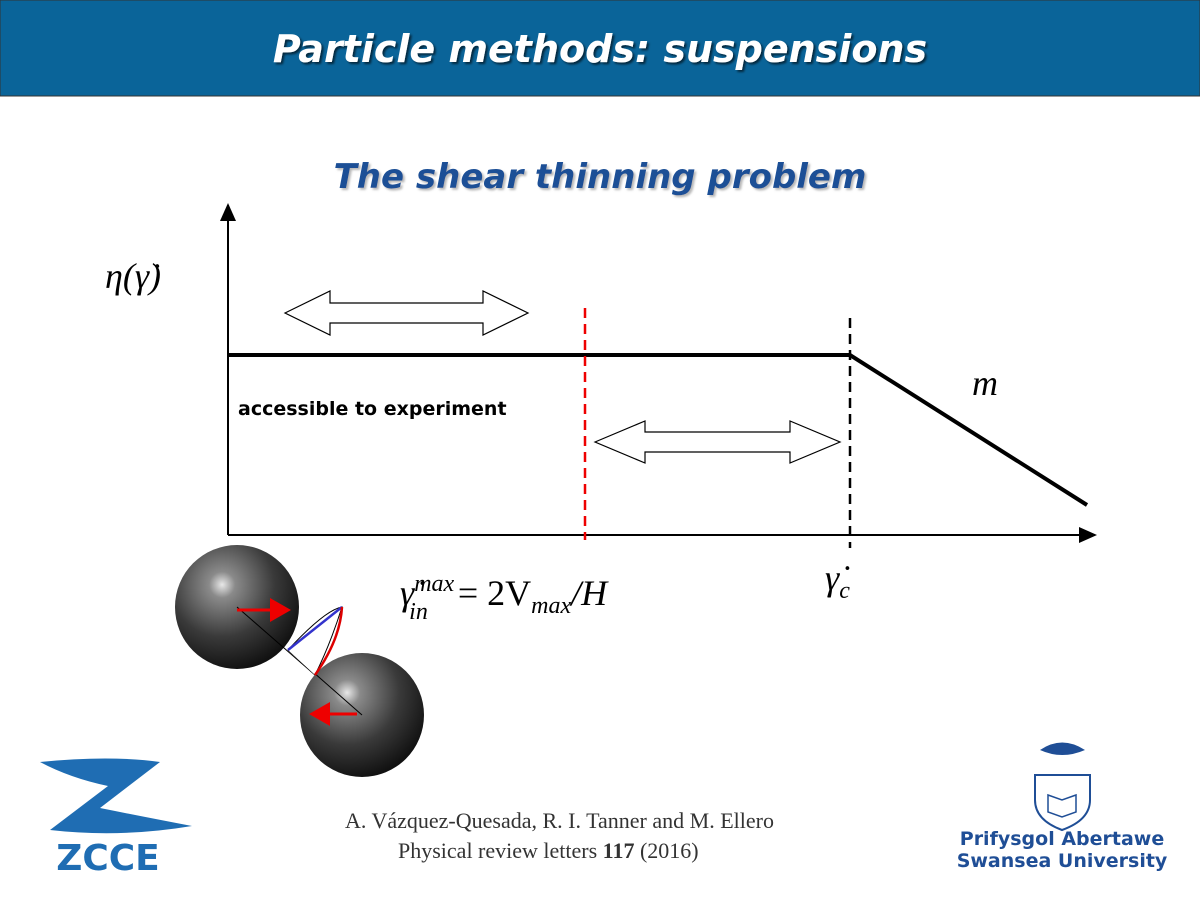 This screenshot has width=1200, height=900. What do you see at coordinates (494, 593) in the screenshot?
I see `formula-part: = 2V` at bounding box center [494, 593].